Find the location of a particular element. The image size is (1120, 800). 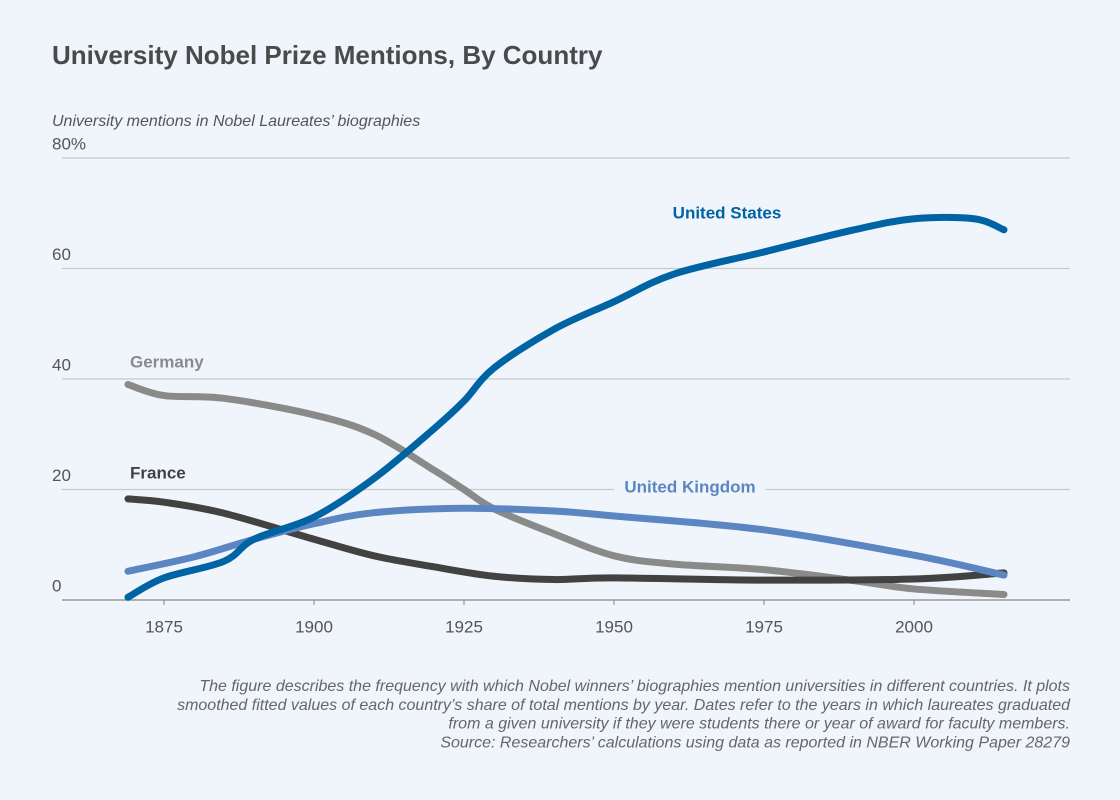

label-background is located at coordinates (690, 487).